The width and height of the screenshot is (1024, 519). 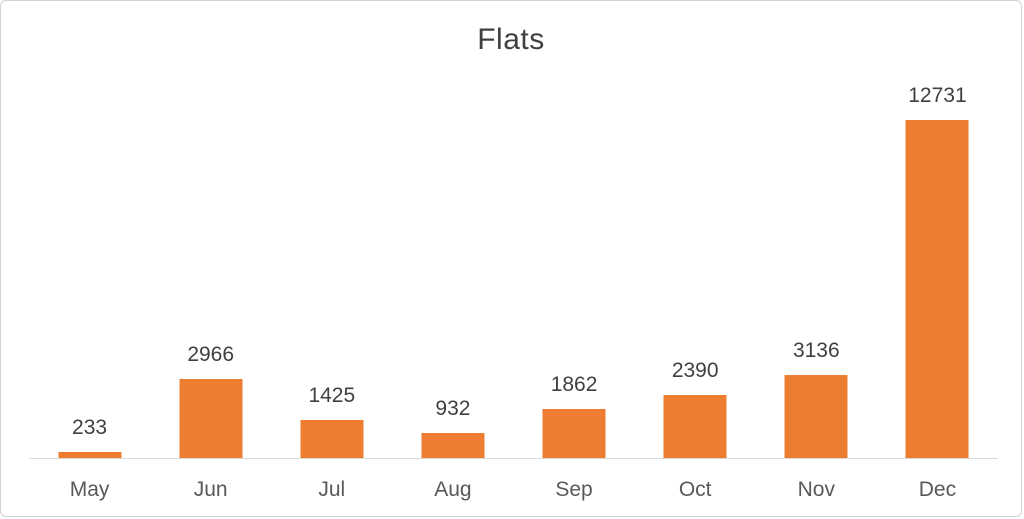 What do you see at coordinates (332, 395) in the screenshot?
I see `data-label-jul: 1425` at bounding box center [332, 395].